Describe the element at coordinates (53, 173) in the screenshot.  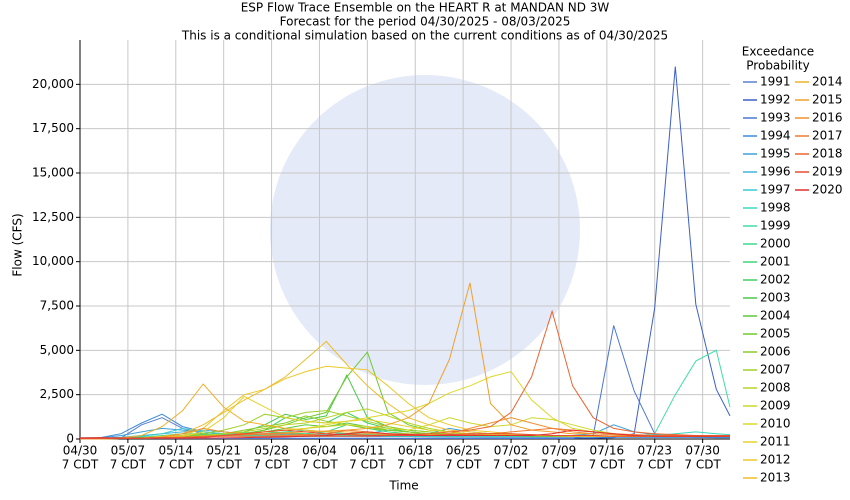
I see `y-tick-label: 15,000` at that location.